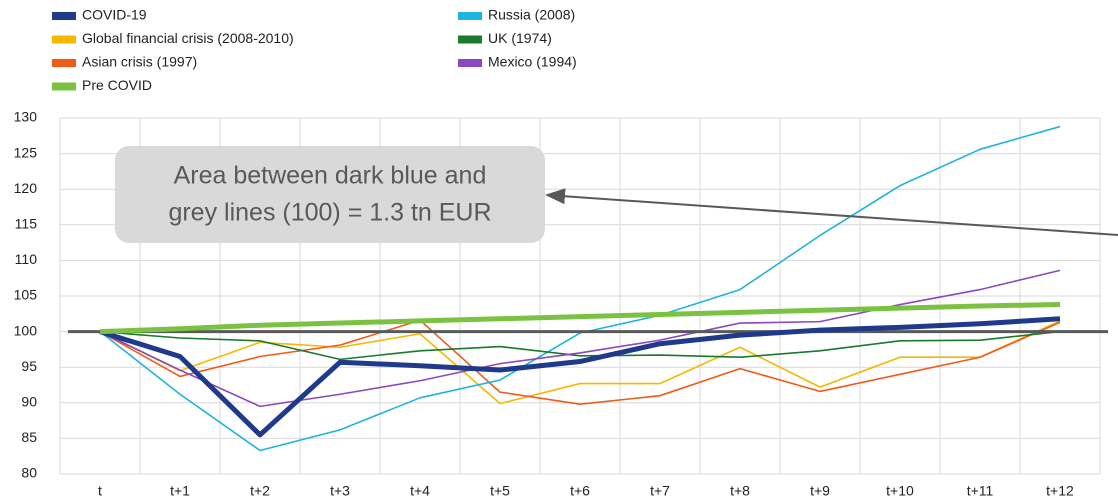  I want to click on annotation-arrow, so click(831, 212).